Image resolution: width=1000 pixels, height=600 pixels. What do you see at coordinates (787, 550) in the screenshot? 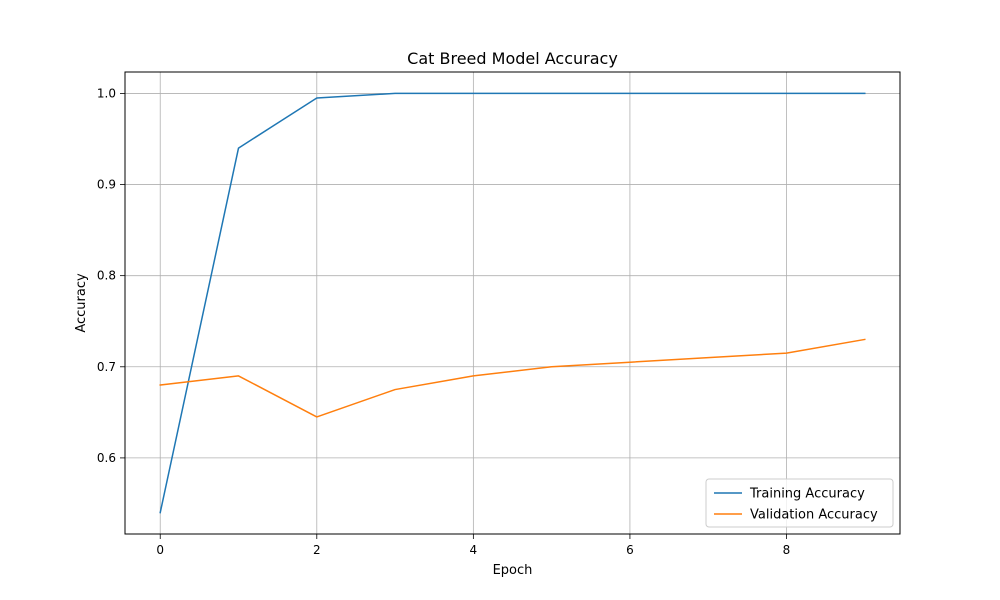
I see `x-tick-label: 8` at bounding box center [787, 550].